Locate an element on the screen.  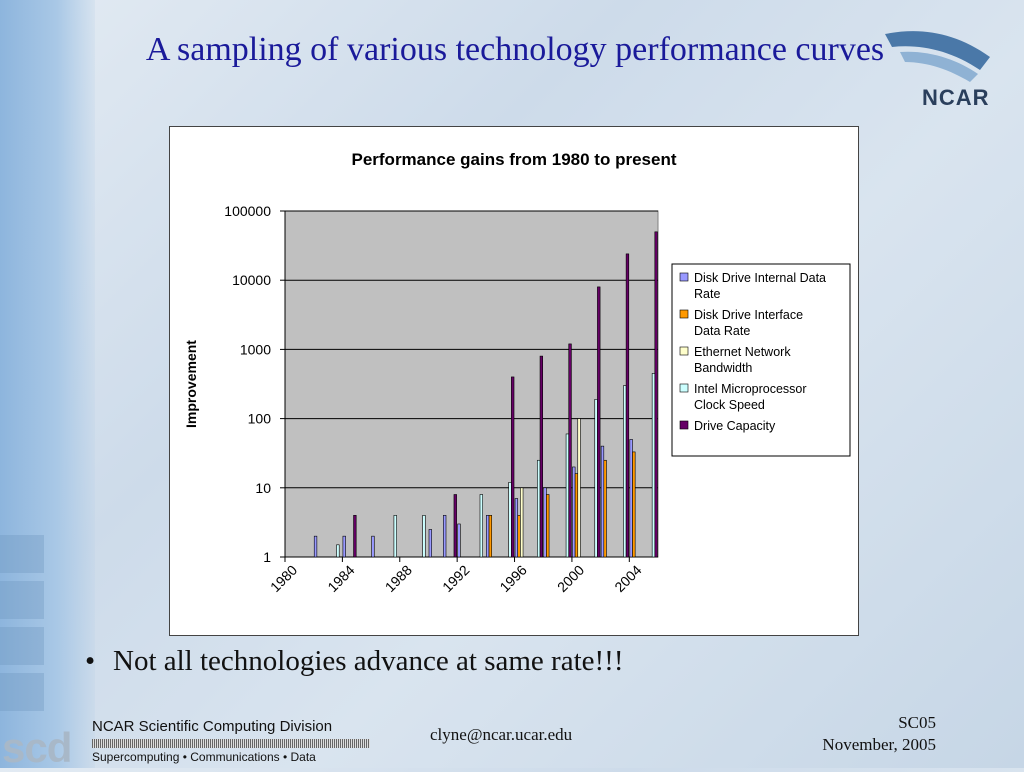
x-tick-label: 1996 is located at coordinates (512, 578).